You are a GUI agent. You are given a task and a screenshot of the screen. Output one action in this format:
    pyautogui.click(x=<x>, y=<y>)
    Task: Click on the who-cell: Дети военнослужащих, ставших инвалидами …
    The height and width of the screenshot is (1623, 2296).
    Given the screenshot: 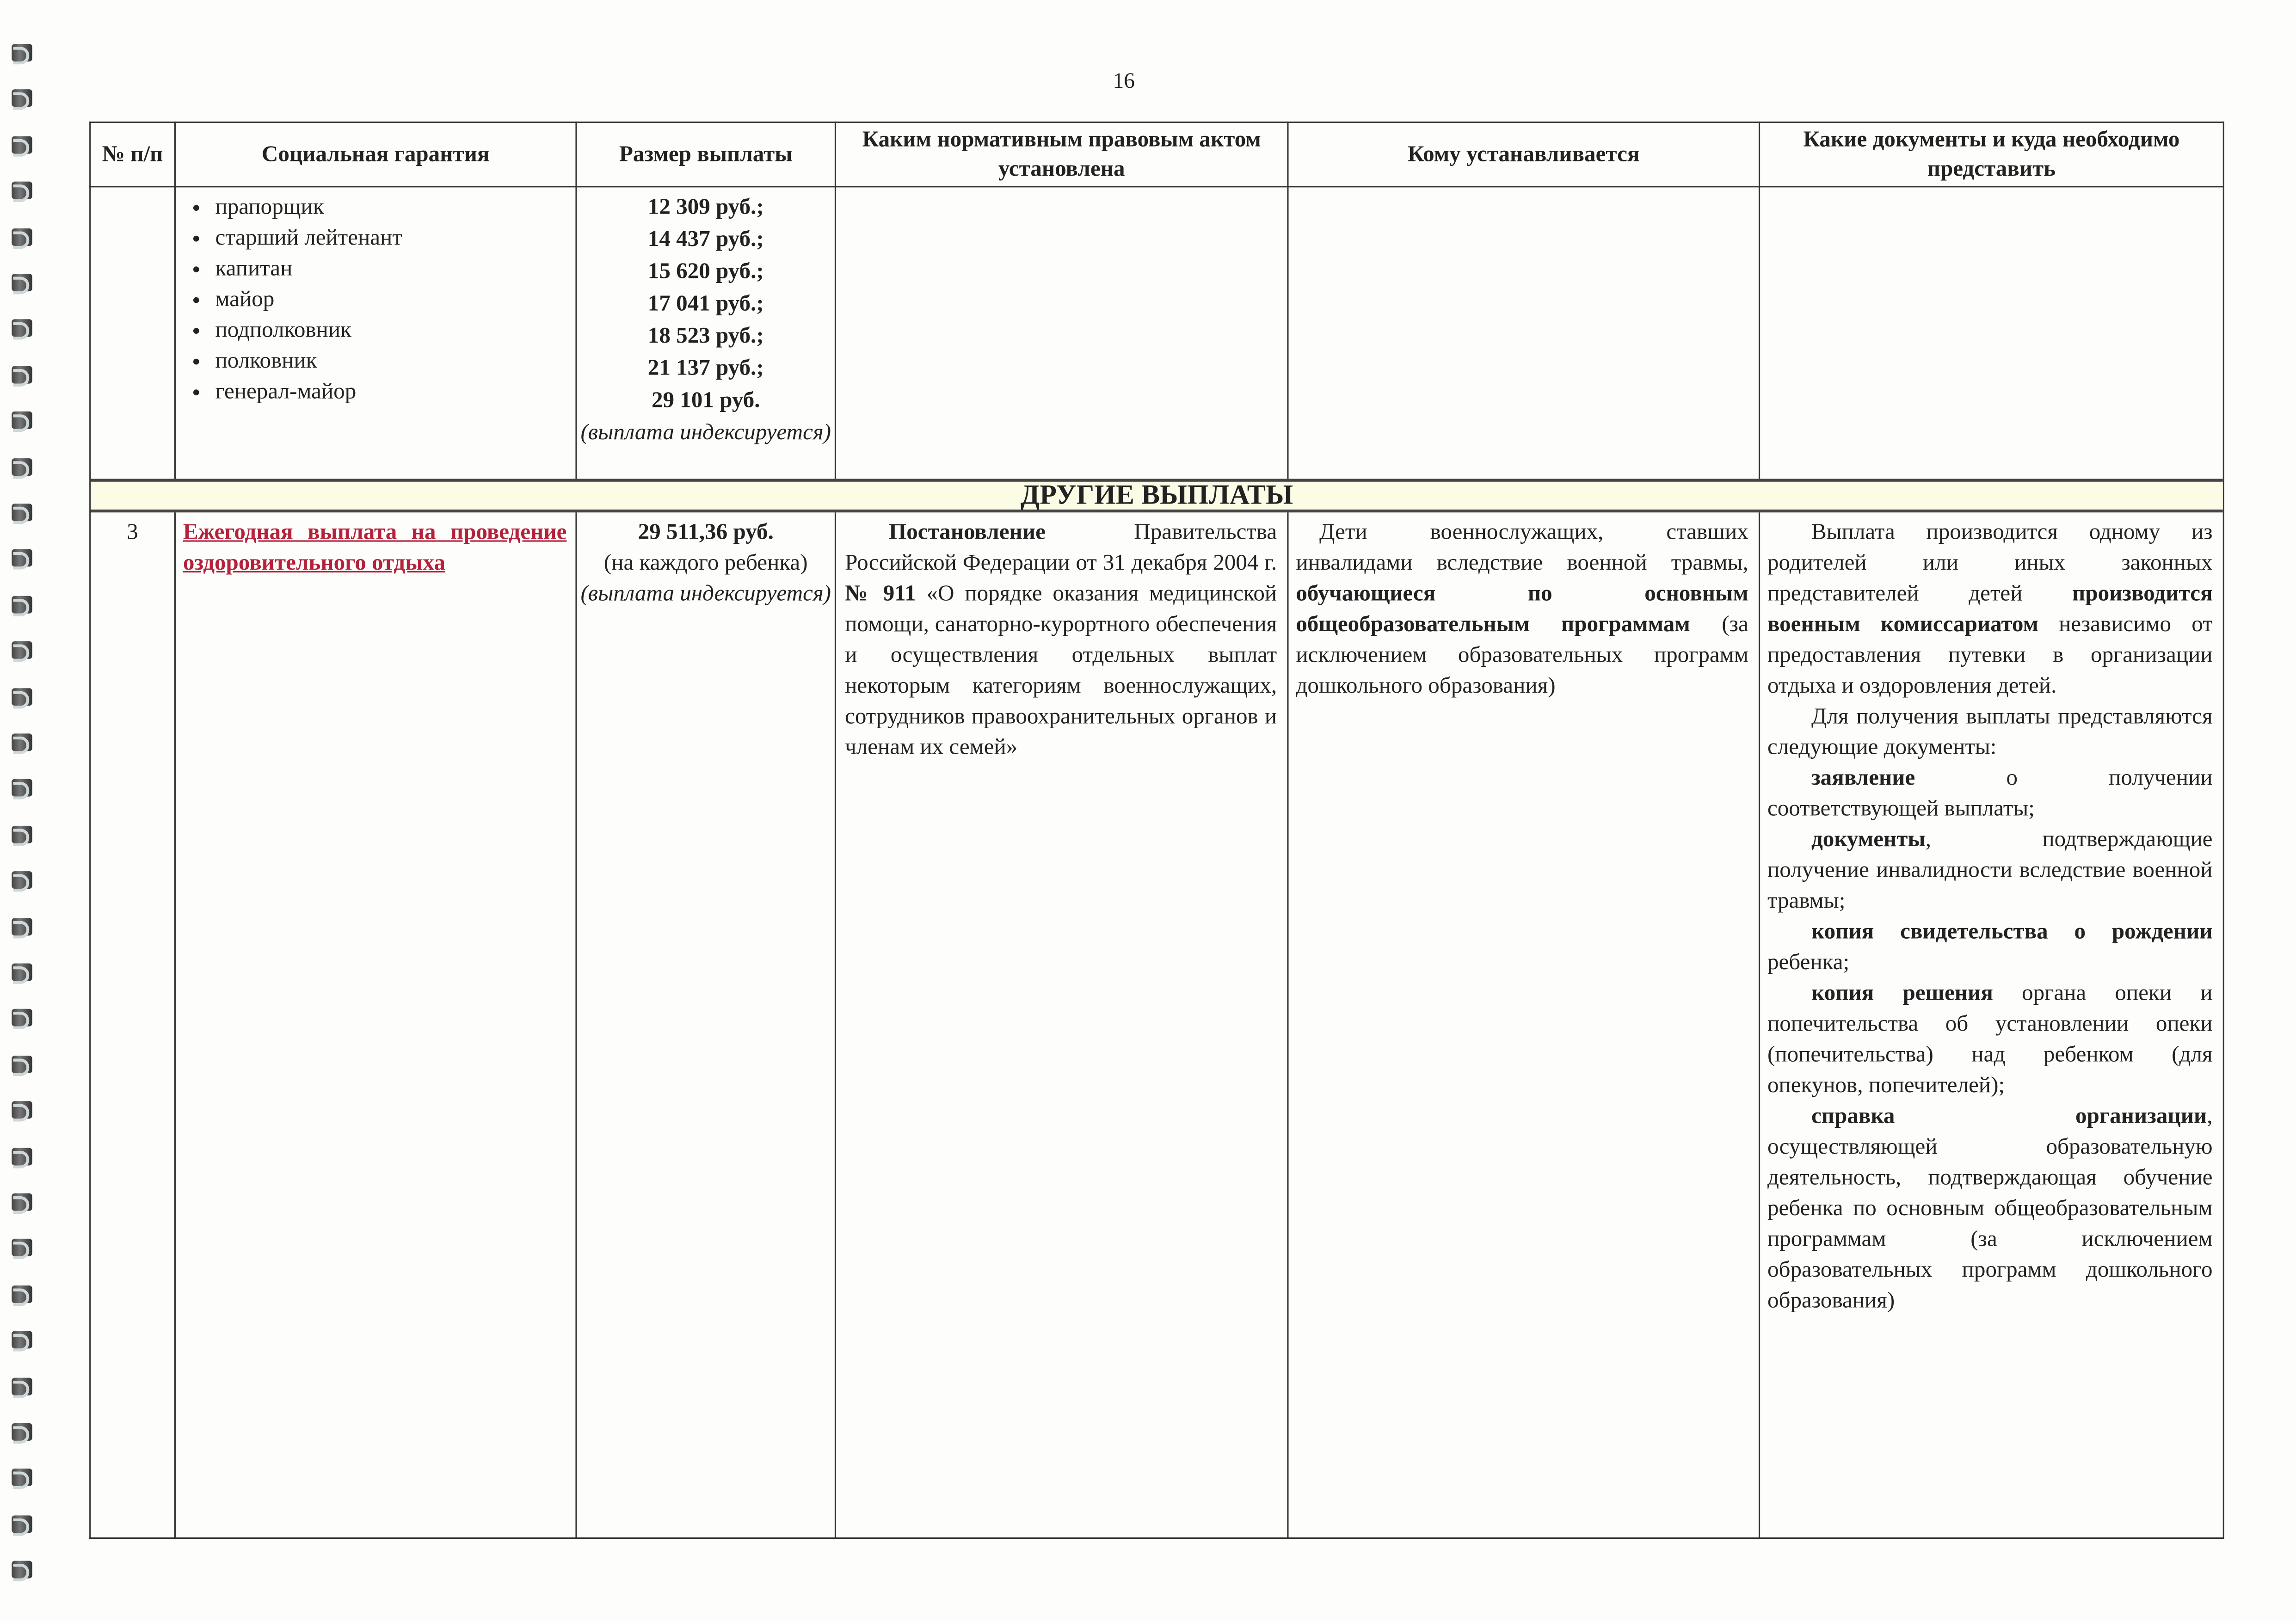 What is the action you would take?
    pyautogui.click(x=1522, y=609)
    